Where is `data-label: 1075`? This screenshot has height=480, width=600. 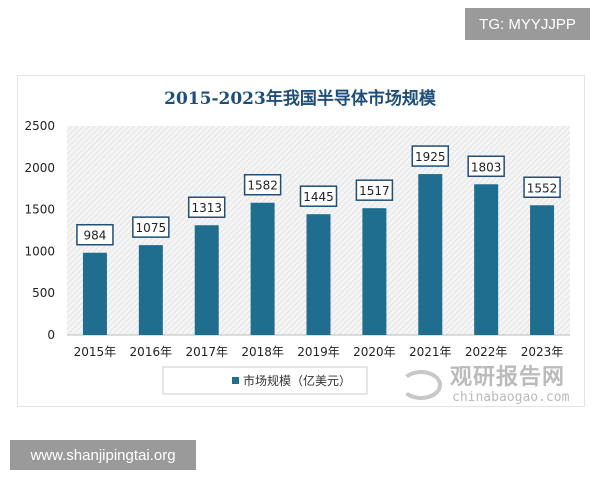
data-label: 1075 is located at coordinates (151, 228).